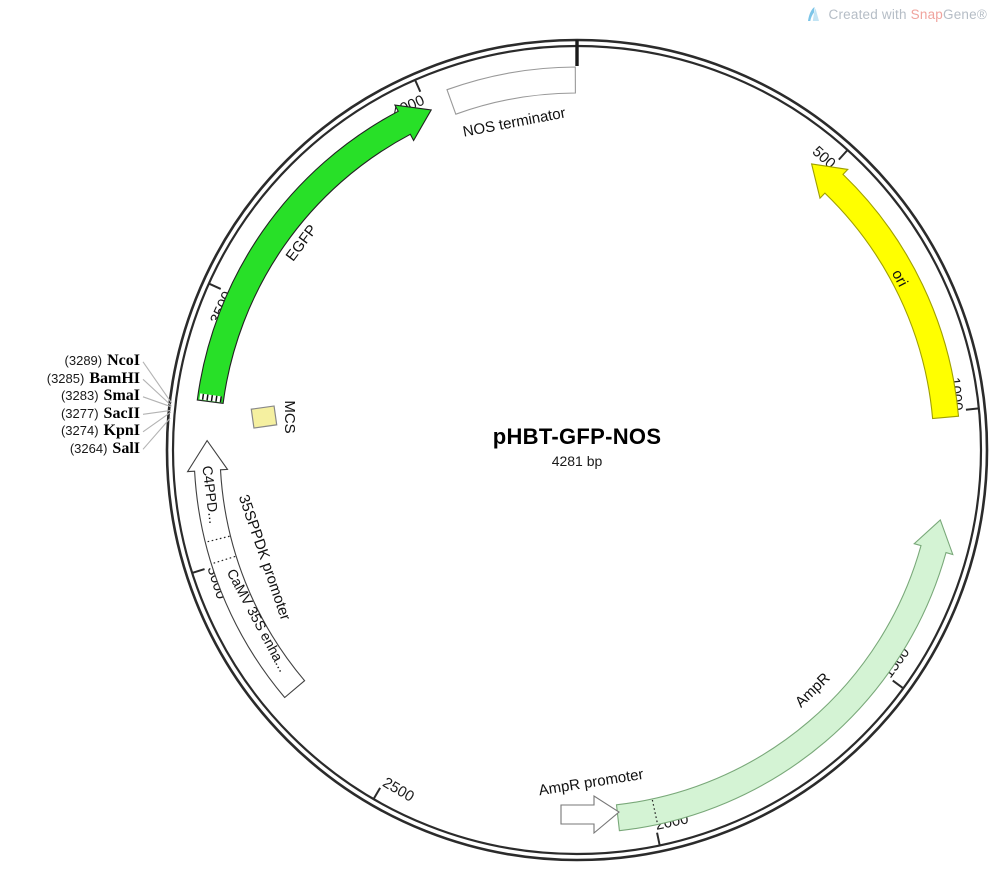  What do you see at coordinates (157, 392) in the screenshot?
I see `callout-line-bamhi` at bounding box center [157, 392].